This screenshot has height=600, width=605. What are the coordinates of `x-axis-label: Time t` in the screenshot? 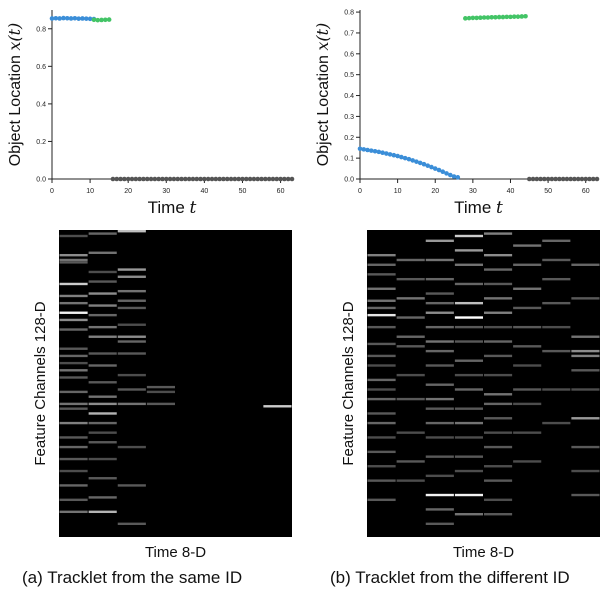 It's located at (478, 208).